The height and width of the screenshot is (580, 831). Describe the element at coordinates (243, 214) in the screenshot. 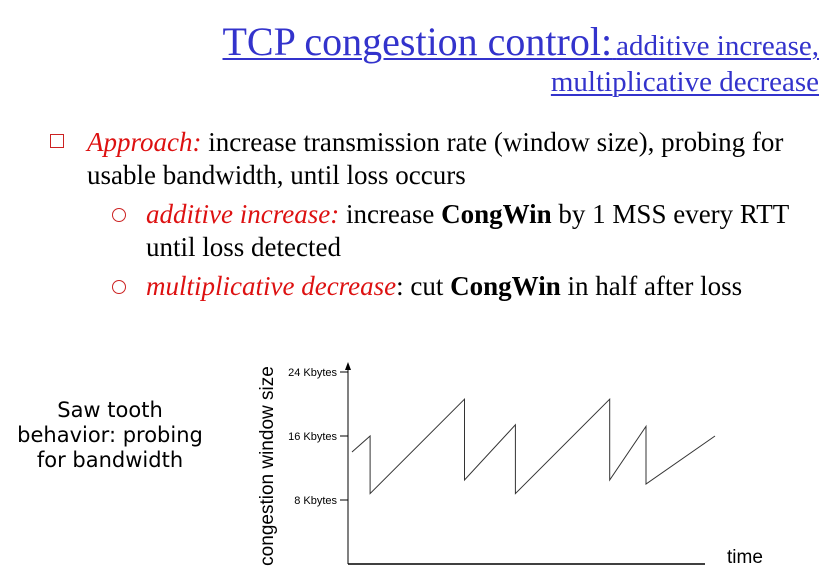

I see `additive-term: additive increase:` at that location.